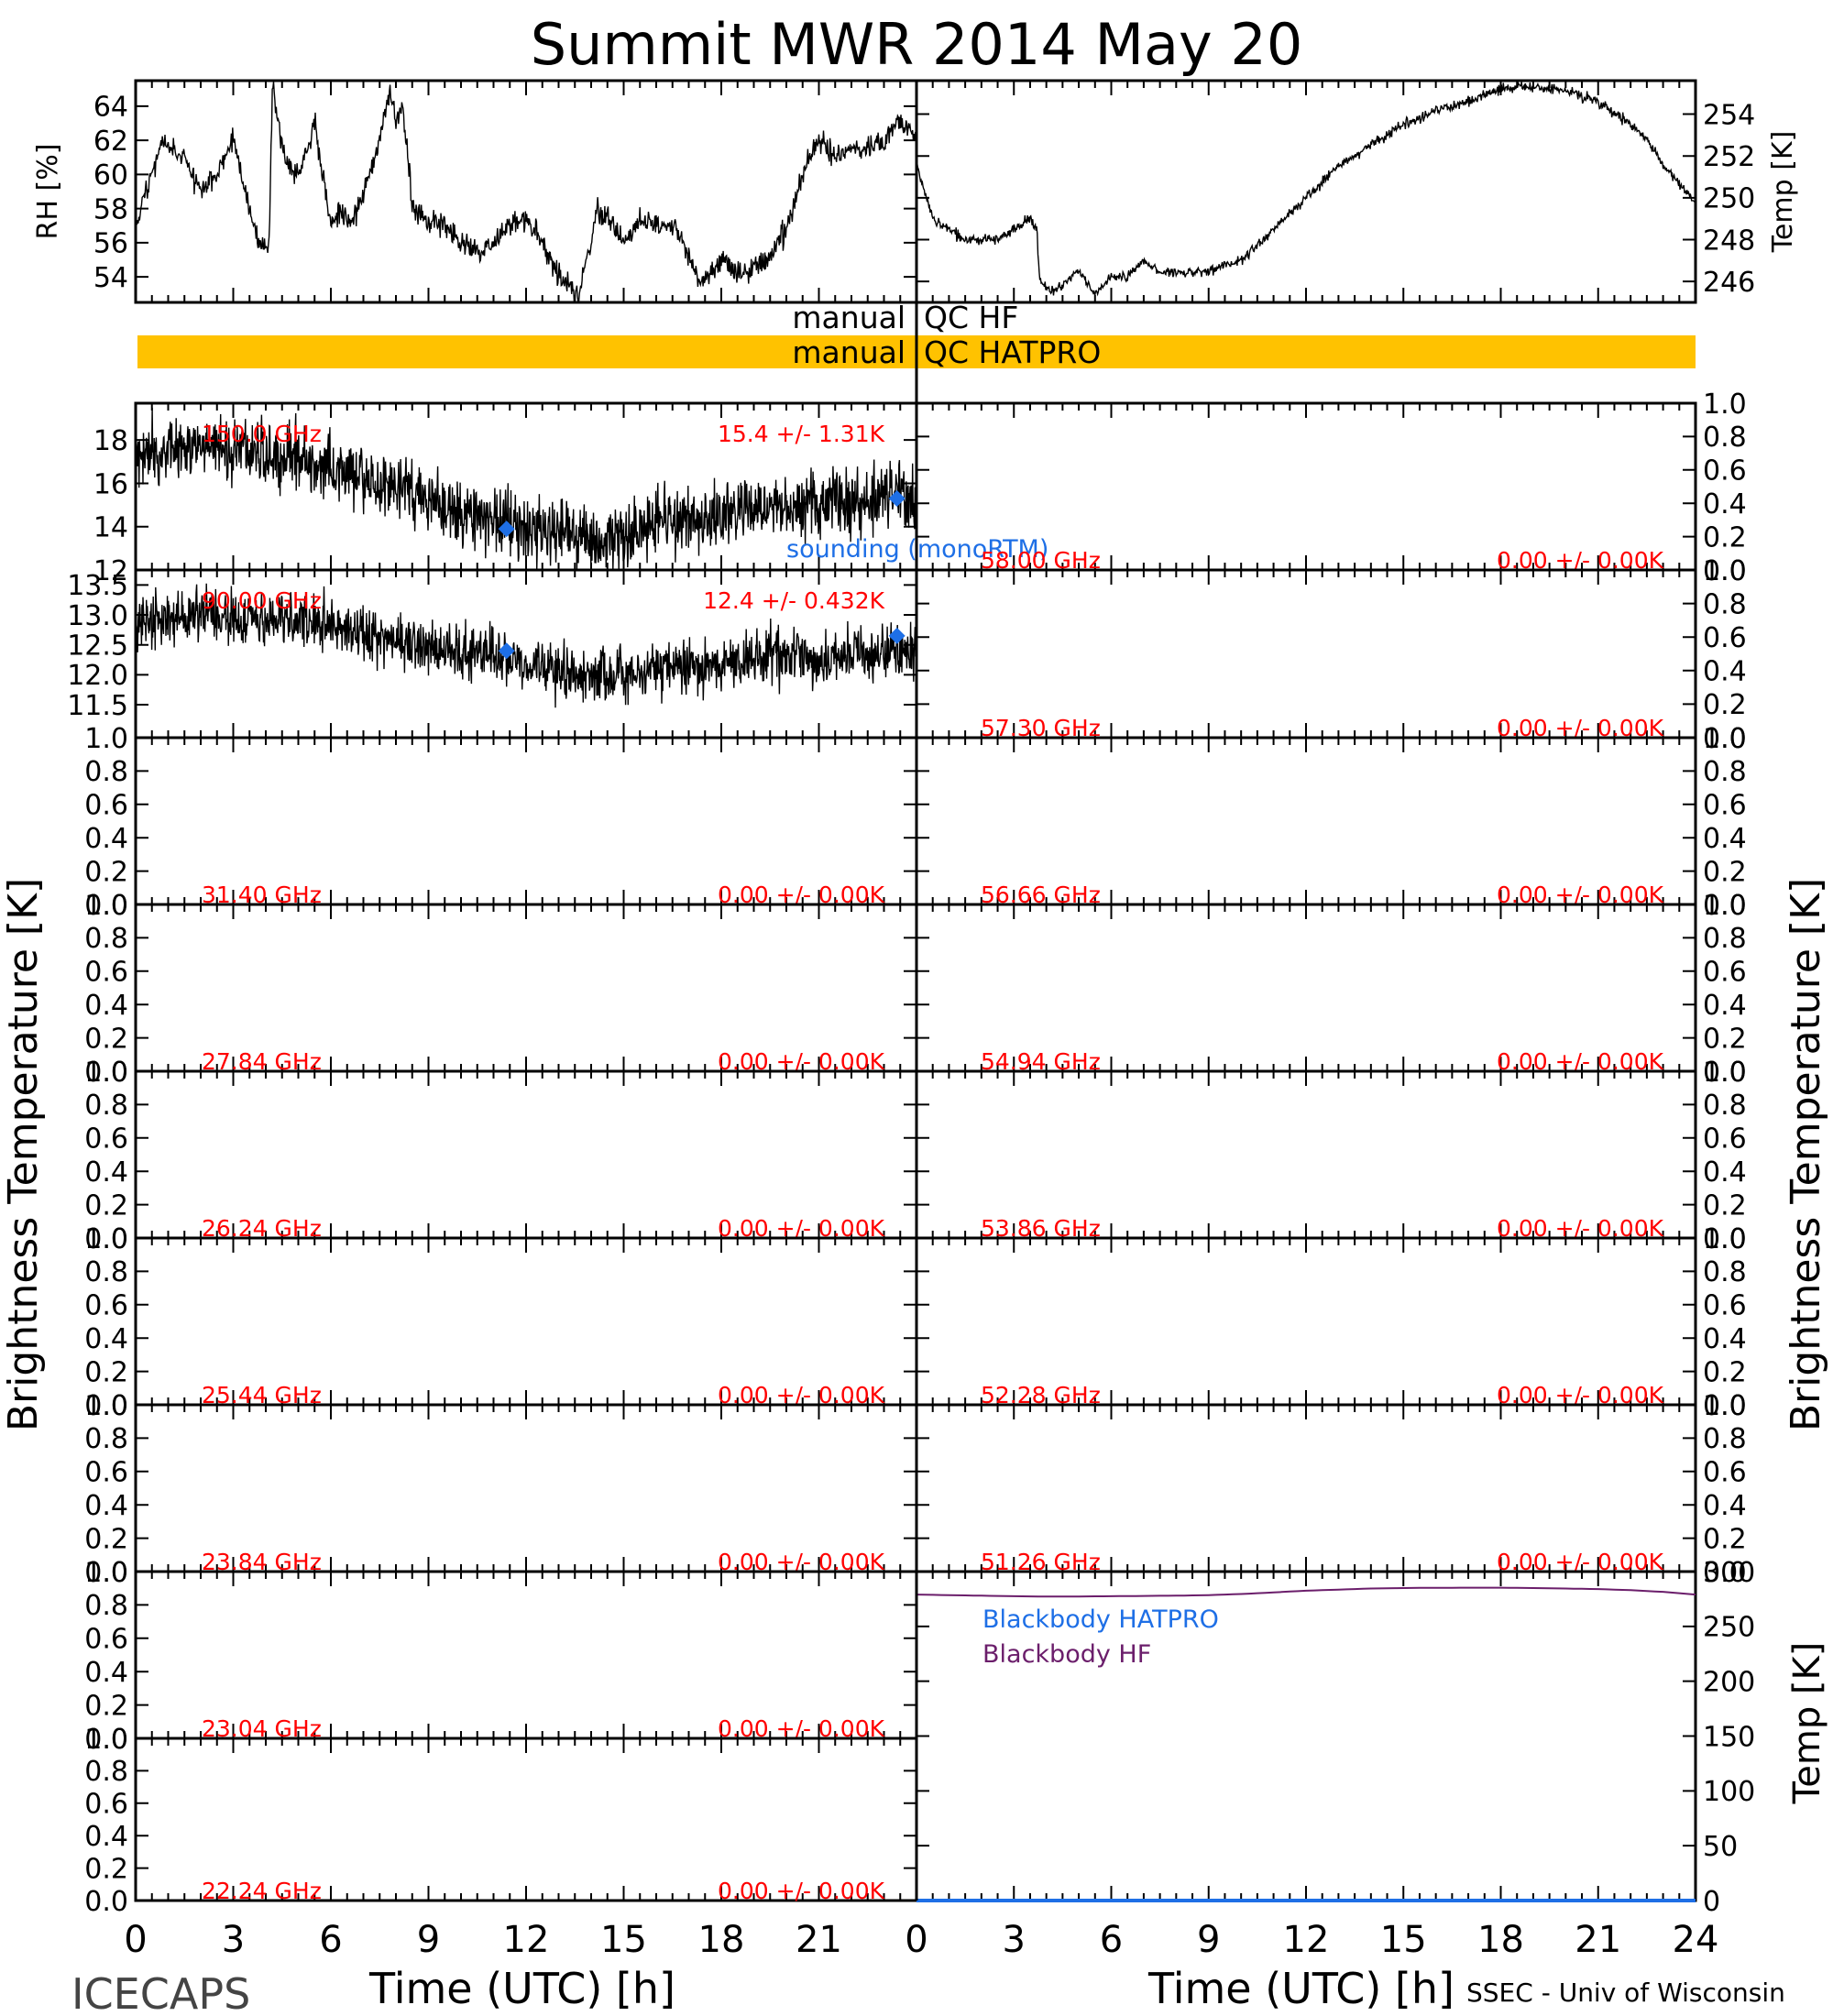  Describe the element at coordinates (1725, 604) in the screenshot. I see `panel-ch-57-30-y-tick-label: 0.8` at that location.